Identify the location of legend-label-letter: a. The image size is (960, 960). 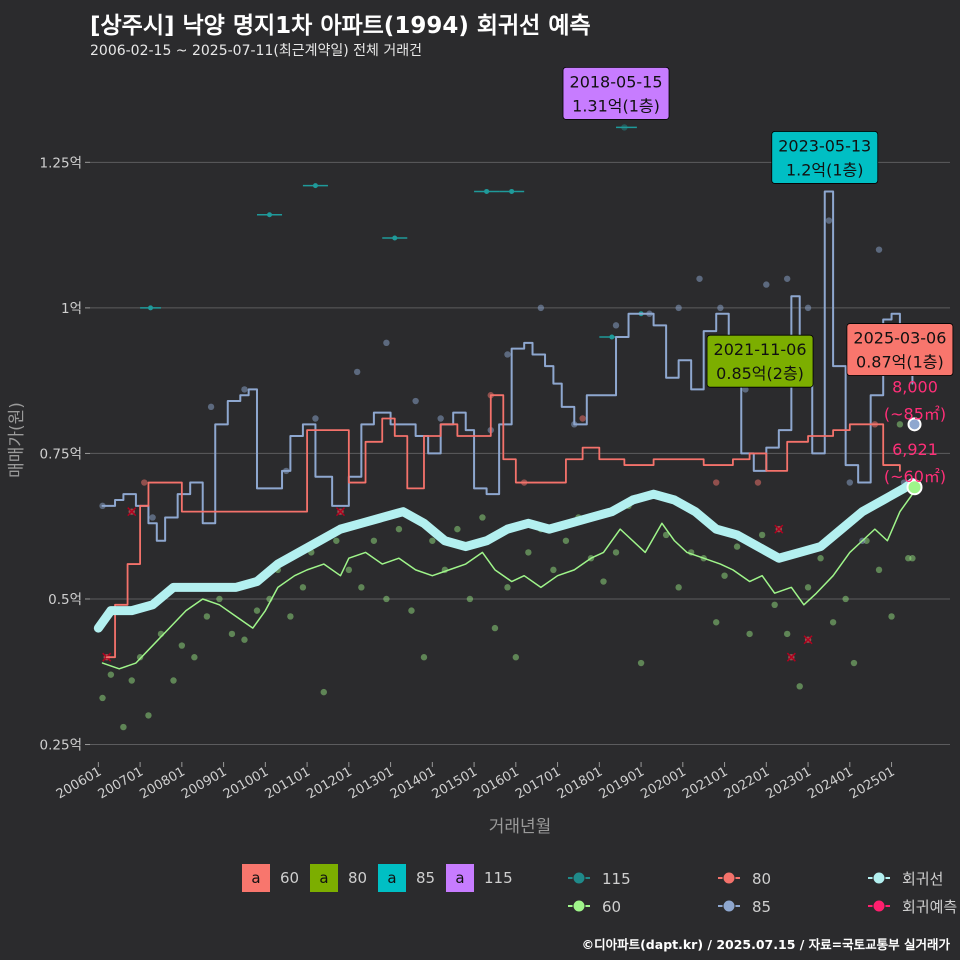
(255, 878).